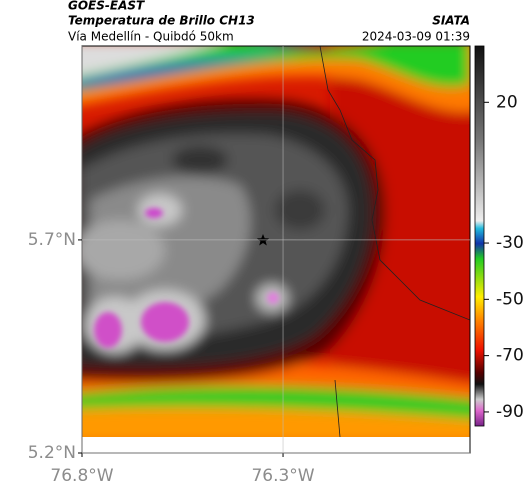 Image resolution: width=526 pixels, height=495 pixels. What do you see at coordinates (510, 299) in the screenshot?
I see `colorbar-tick-label: -50` at bounding box center [510, 299].